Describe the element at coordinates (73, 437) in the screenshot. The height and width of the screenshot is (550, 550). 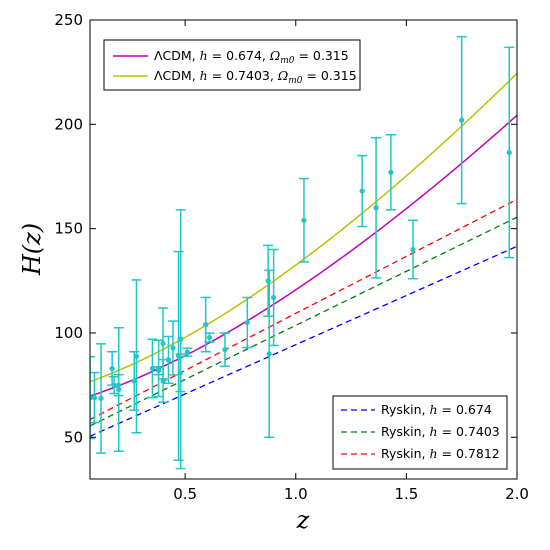
I see `y-tick-label: 50` at that location.